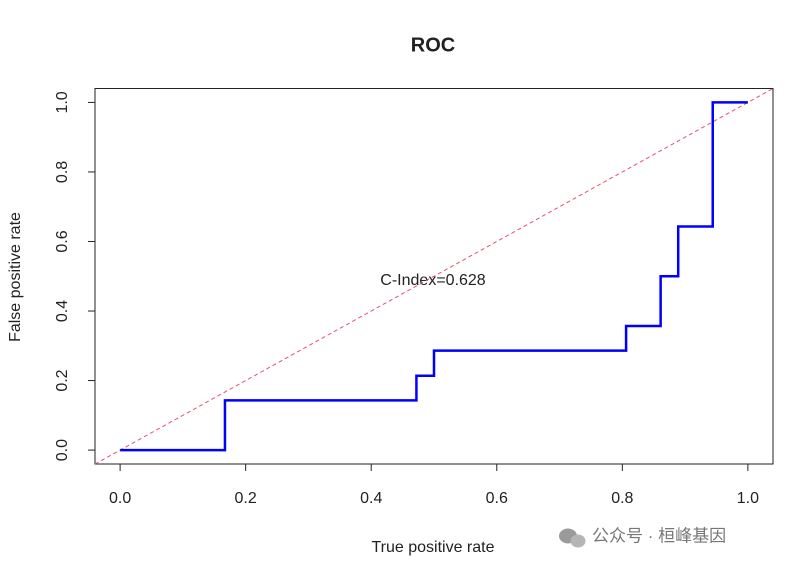  Describe the element at coordinates (371, 498) in the screenshot. I see `x-tick-label: 0.4` at that location.